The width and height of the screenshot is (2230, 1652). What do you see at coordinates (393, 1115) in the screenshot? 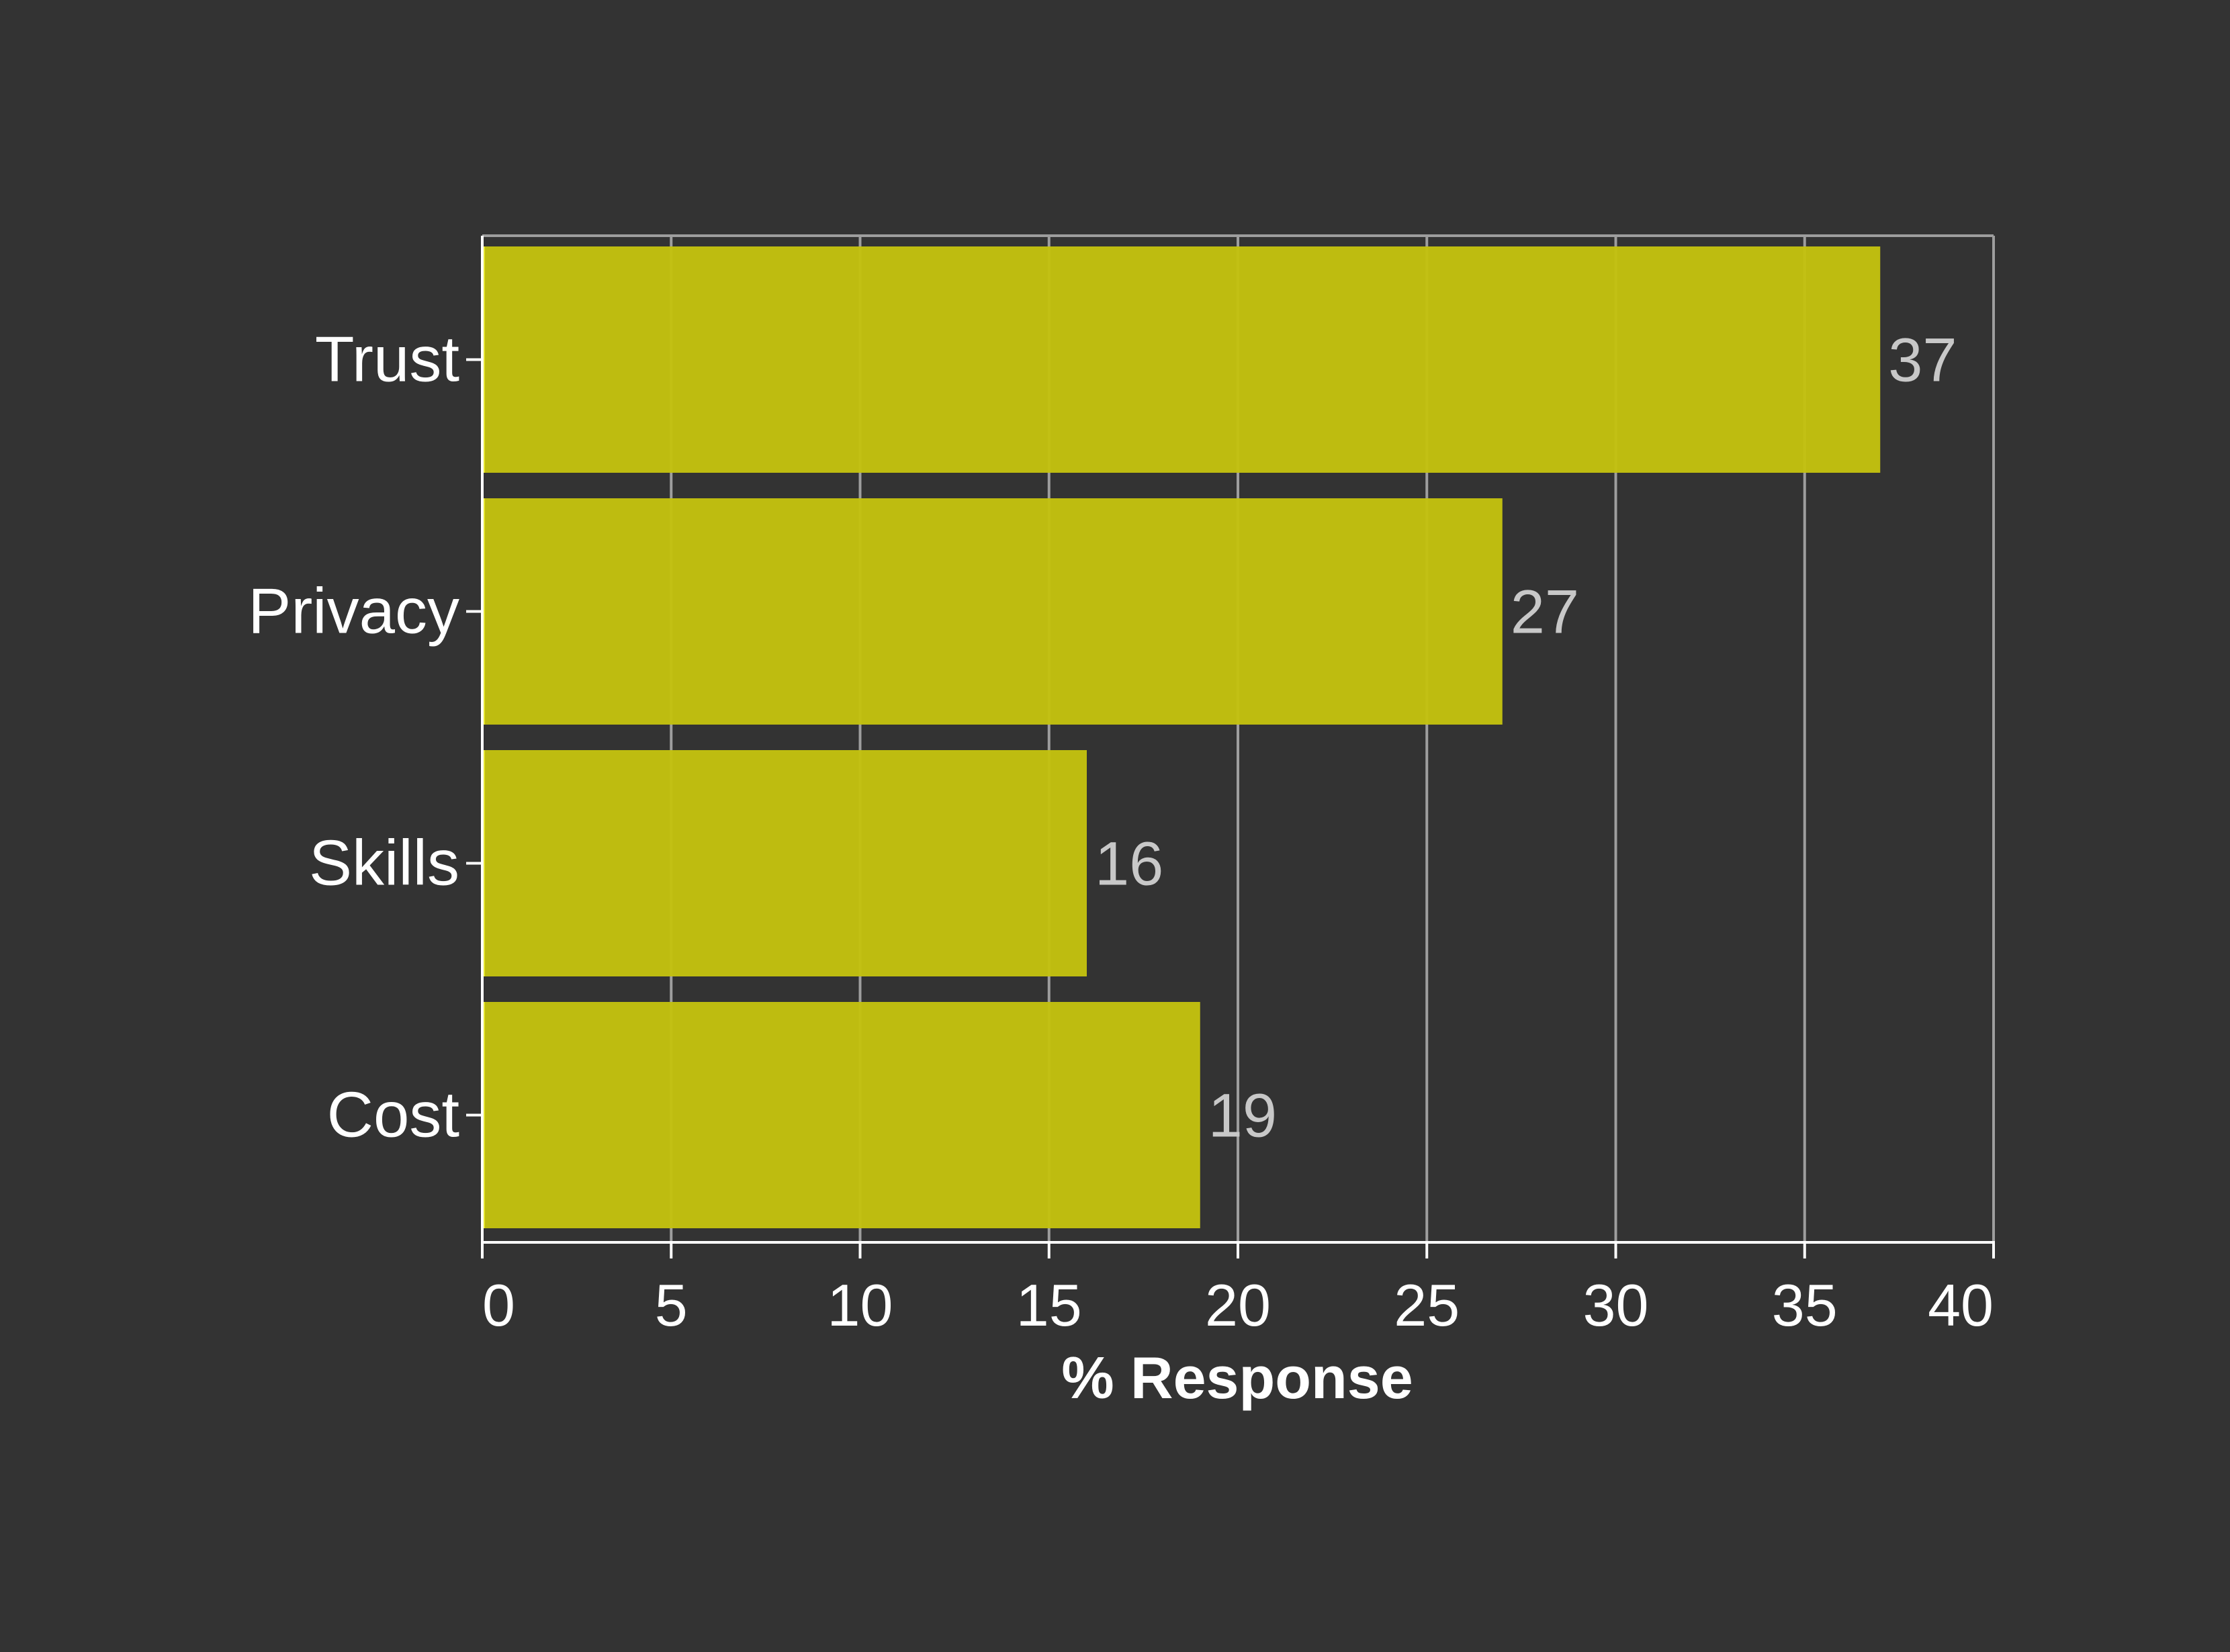
I see `y-tick-label-cost: Cost` at bounding box center [393, 1115].